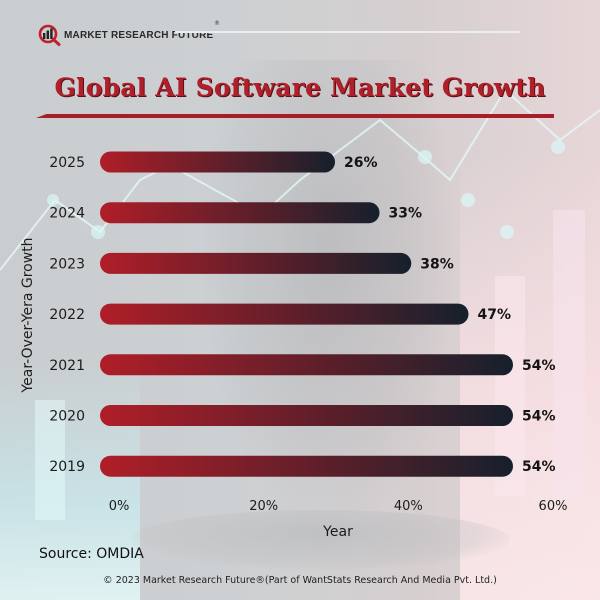 Image resolution: width=600 pixels, height=600 pixels. Describe the element at coordinates (67, 417) in the screenshot. I see `y-tick-label: 2020` at that location.